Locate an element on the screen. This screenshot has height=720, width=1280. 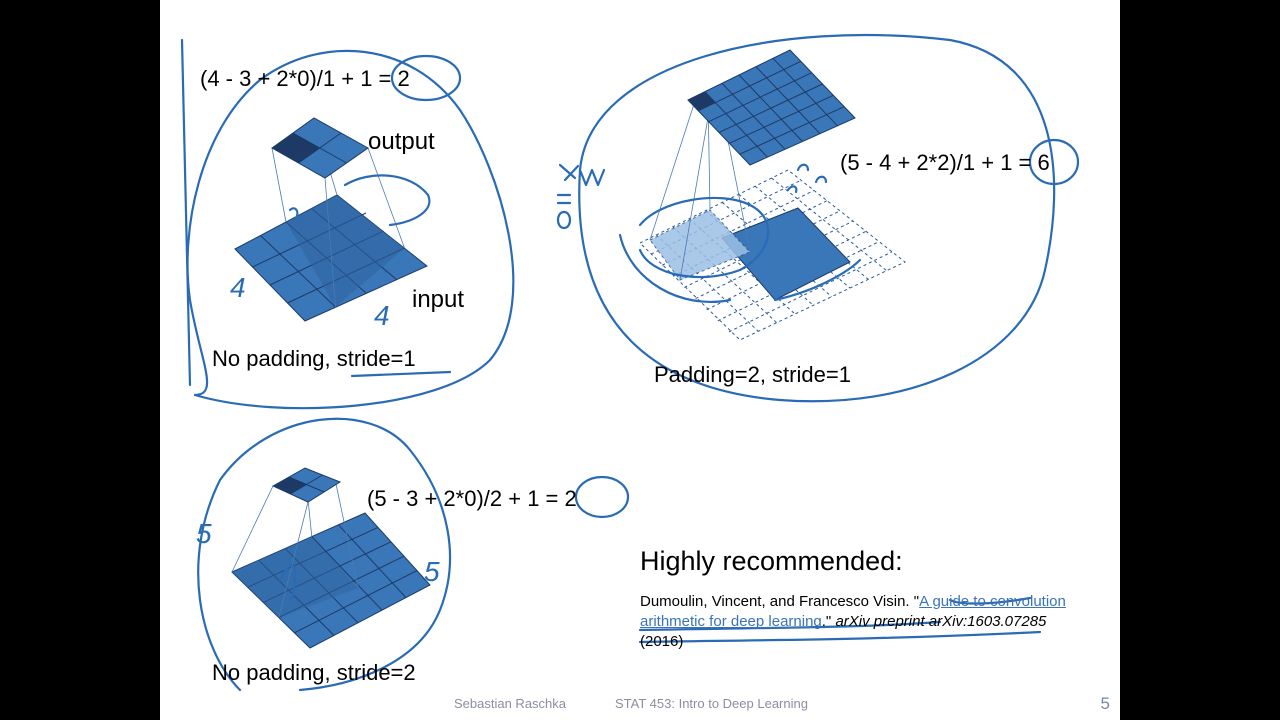
panel2-caption: Padding=2, stride=1 is located at coordinates (752, 374).